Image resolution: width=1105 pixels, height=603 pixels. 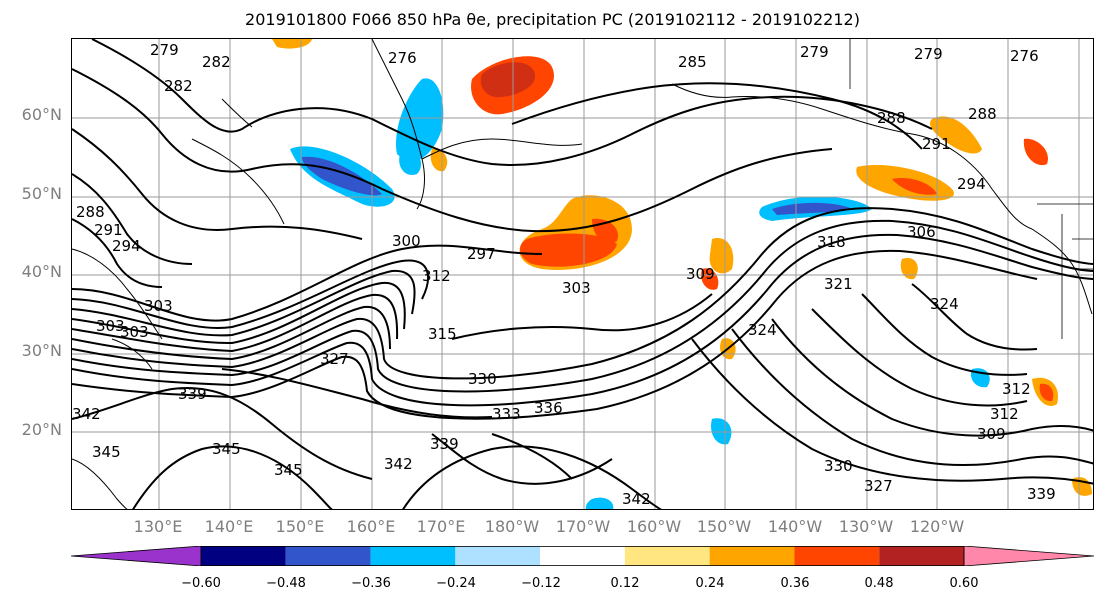 What do you see at coordinates (654, 526) in the screenshot?
I see `lon-label: 160°W` at bounding box center [654, 526].